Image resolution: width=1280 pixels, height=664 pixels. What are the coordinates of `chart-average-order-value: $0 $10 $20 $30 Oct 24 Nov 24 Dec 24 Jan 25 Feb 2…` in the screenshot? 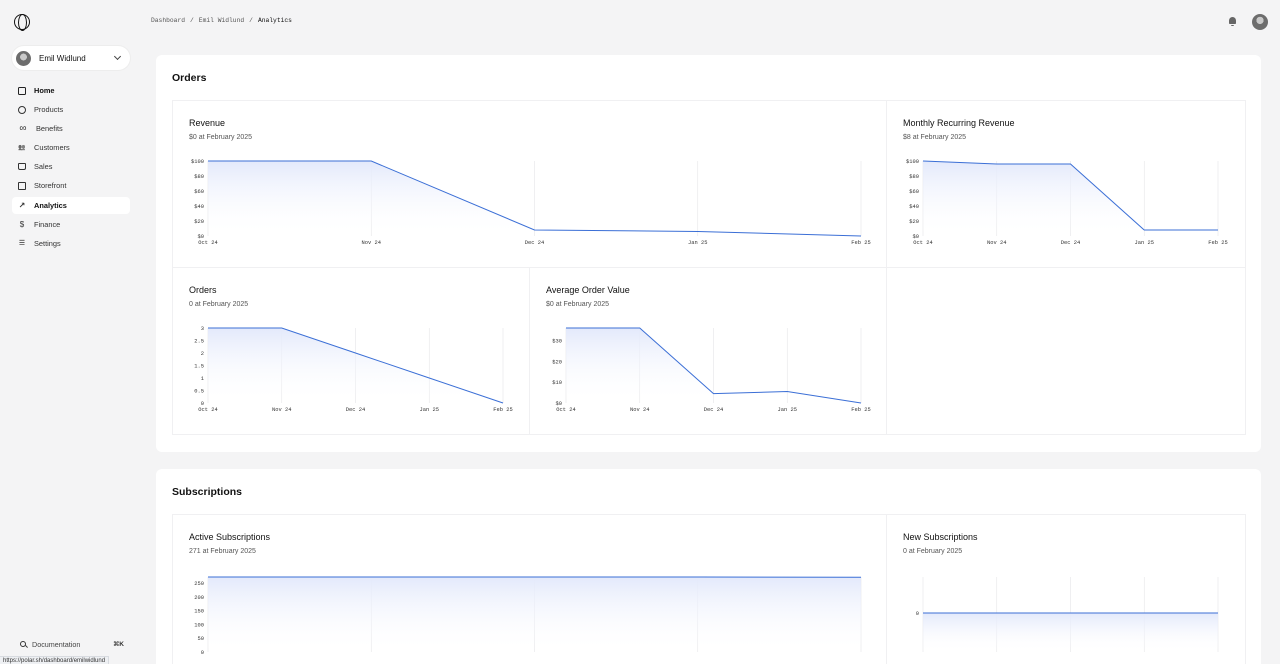 It's located at (711, 370).